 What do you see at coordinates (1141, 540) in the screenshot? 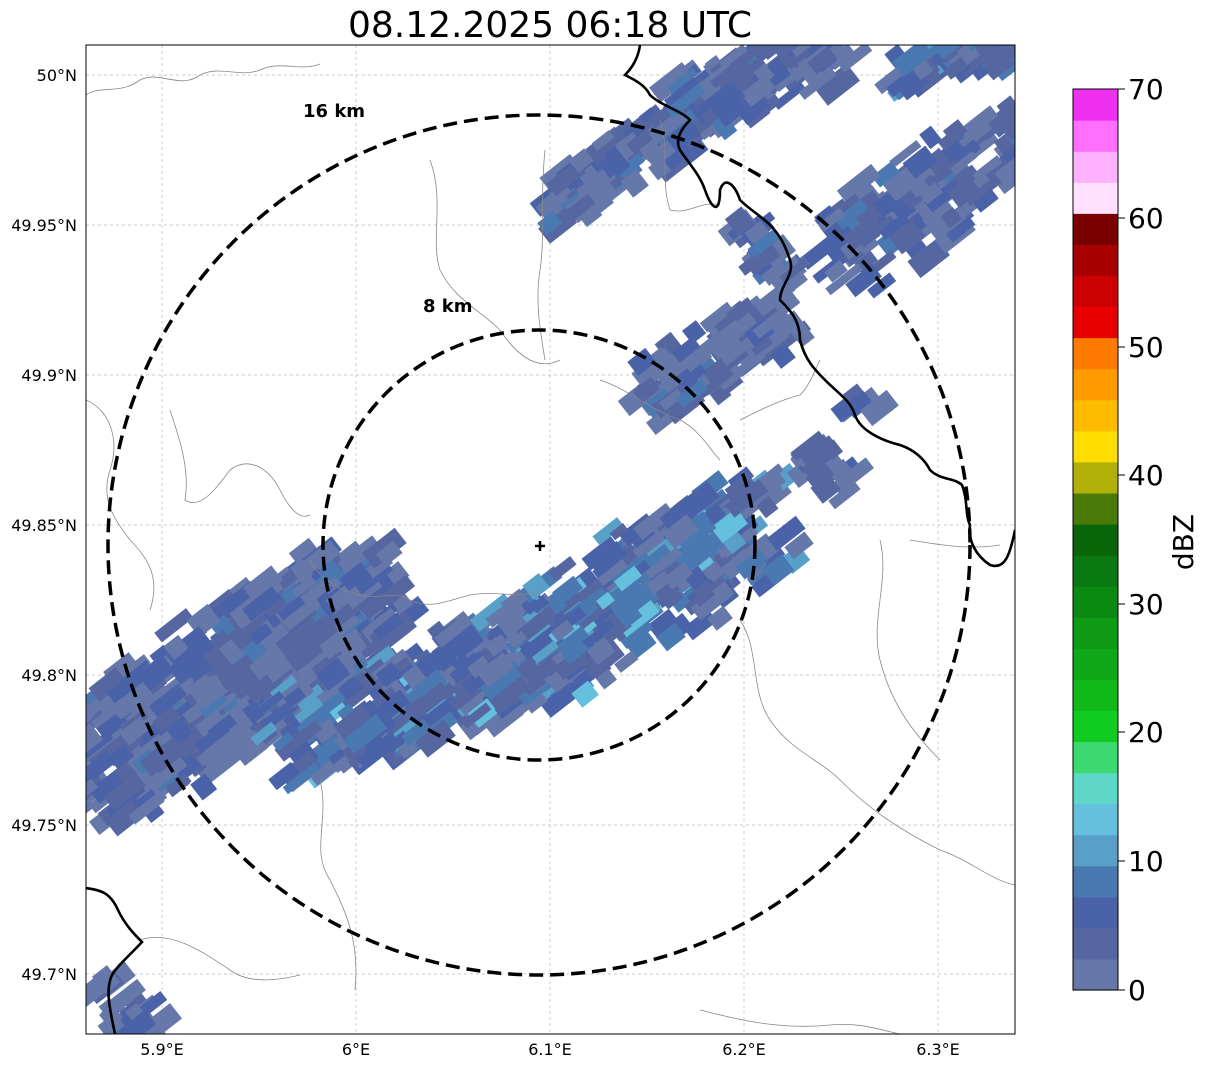
I see `colorbar-ticks: 70 60 50 40 30 20 10 0` at bounding box center [1141, 540].